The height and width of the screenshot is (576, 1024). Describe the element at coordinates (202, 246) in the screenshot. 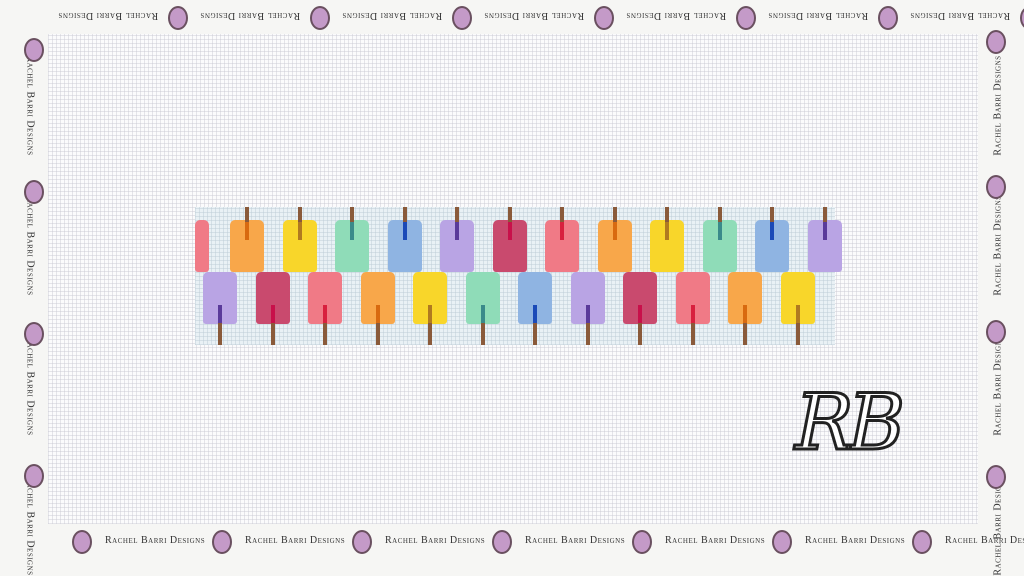

I see `popsicle` at that location.